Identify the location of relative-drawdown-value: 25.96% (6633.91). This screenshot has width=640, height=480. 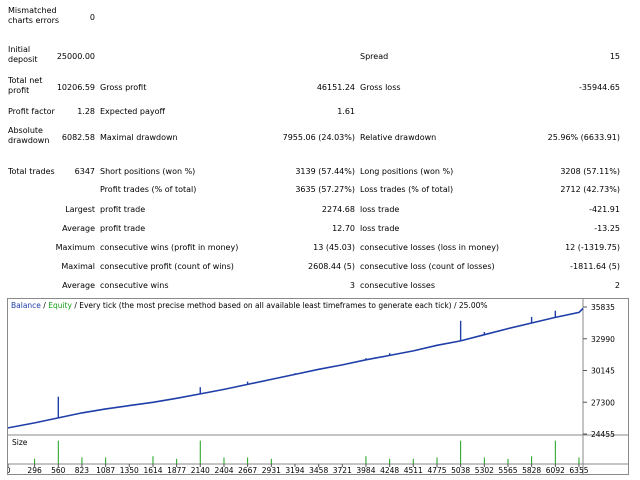
(583, 137).